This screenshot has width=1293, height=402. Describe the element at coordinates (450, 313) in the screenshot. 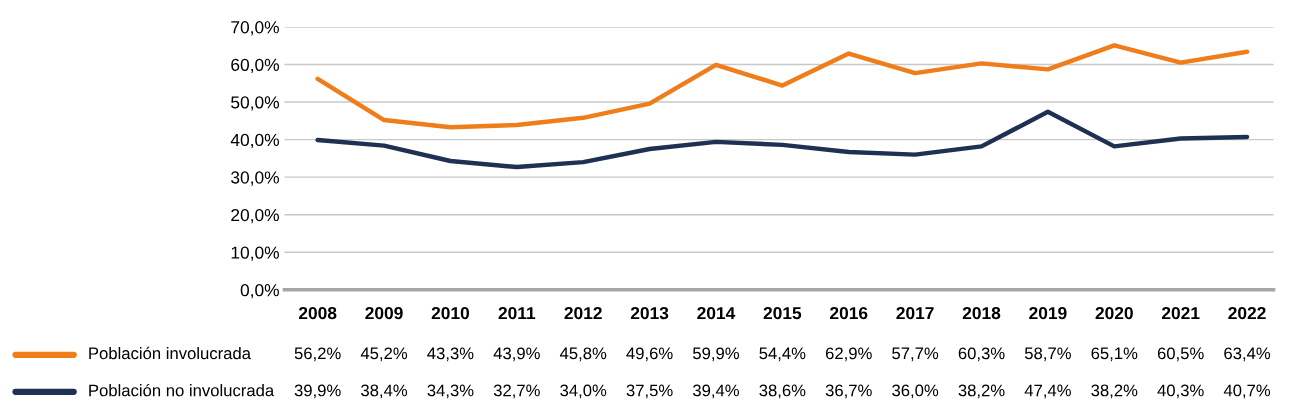

I see `x-tick-label: 2010` at that location.